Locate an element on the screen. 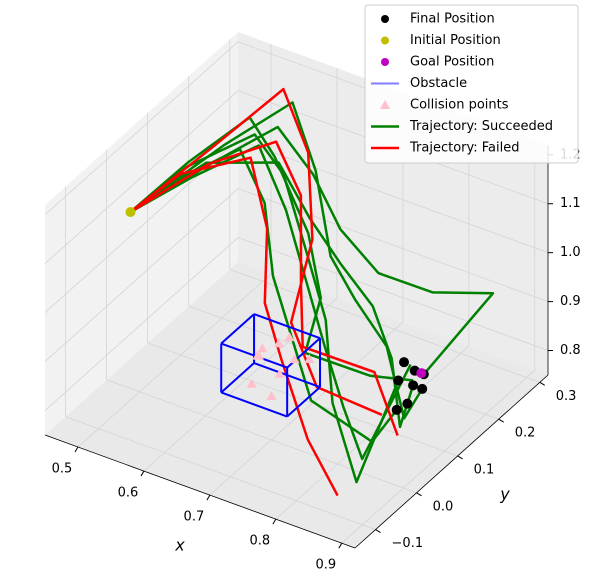  legend-label: Collision points is located at coordinates (459, 105).